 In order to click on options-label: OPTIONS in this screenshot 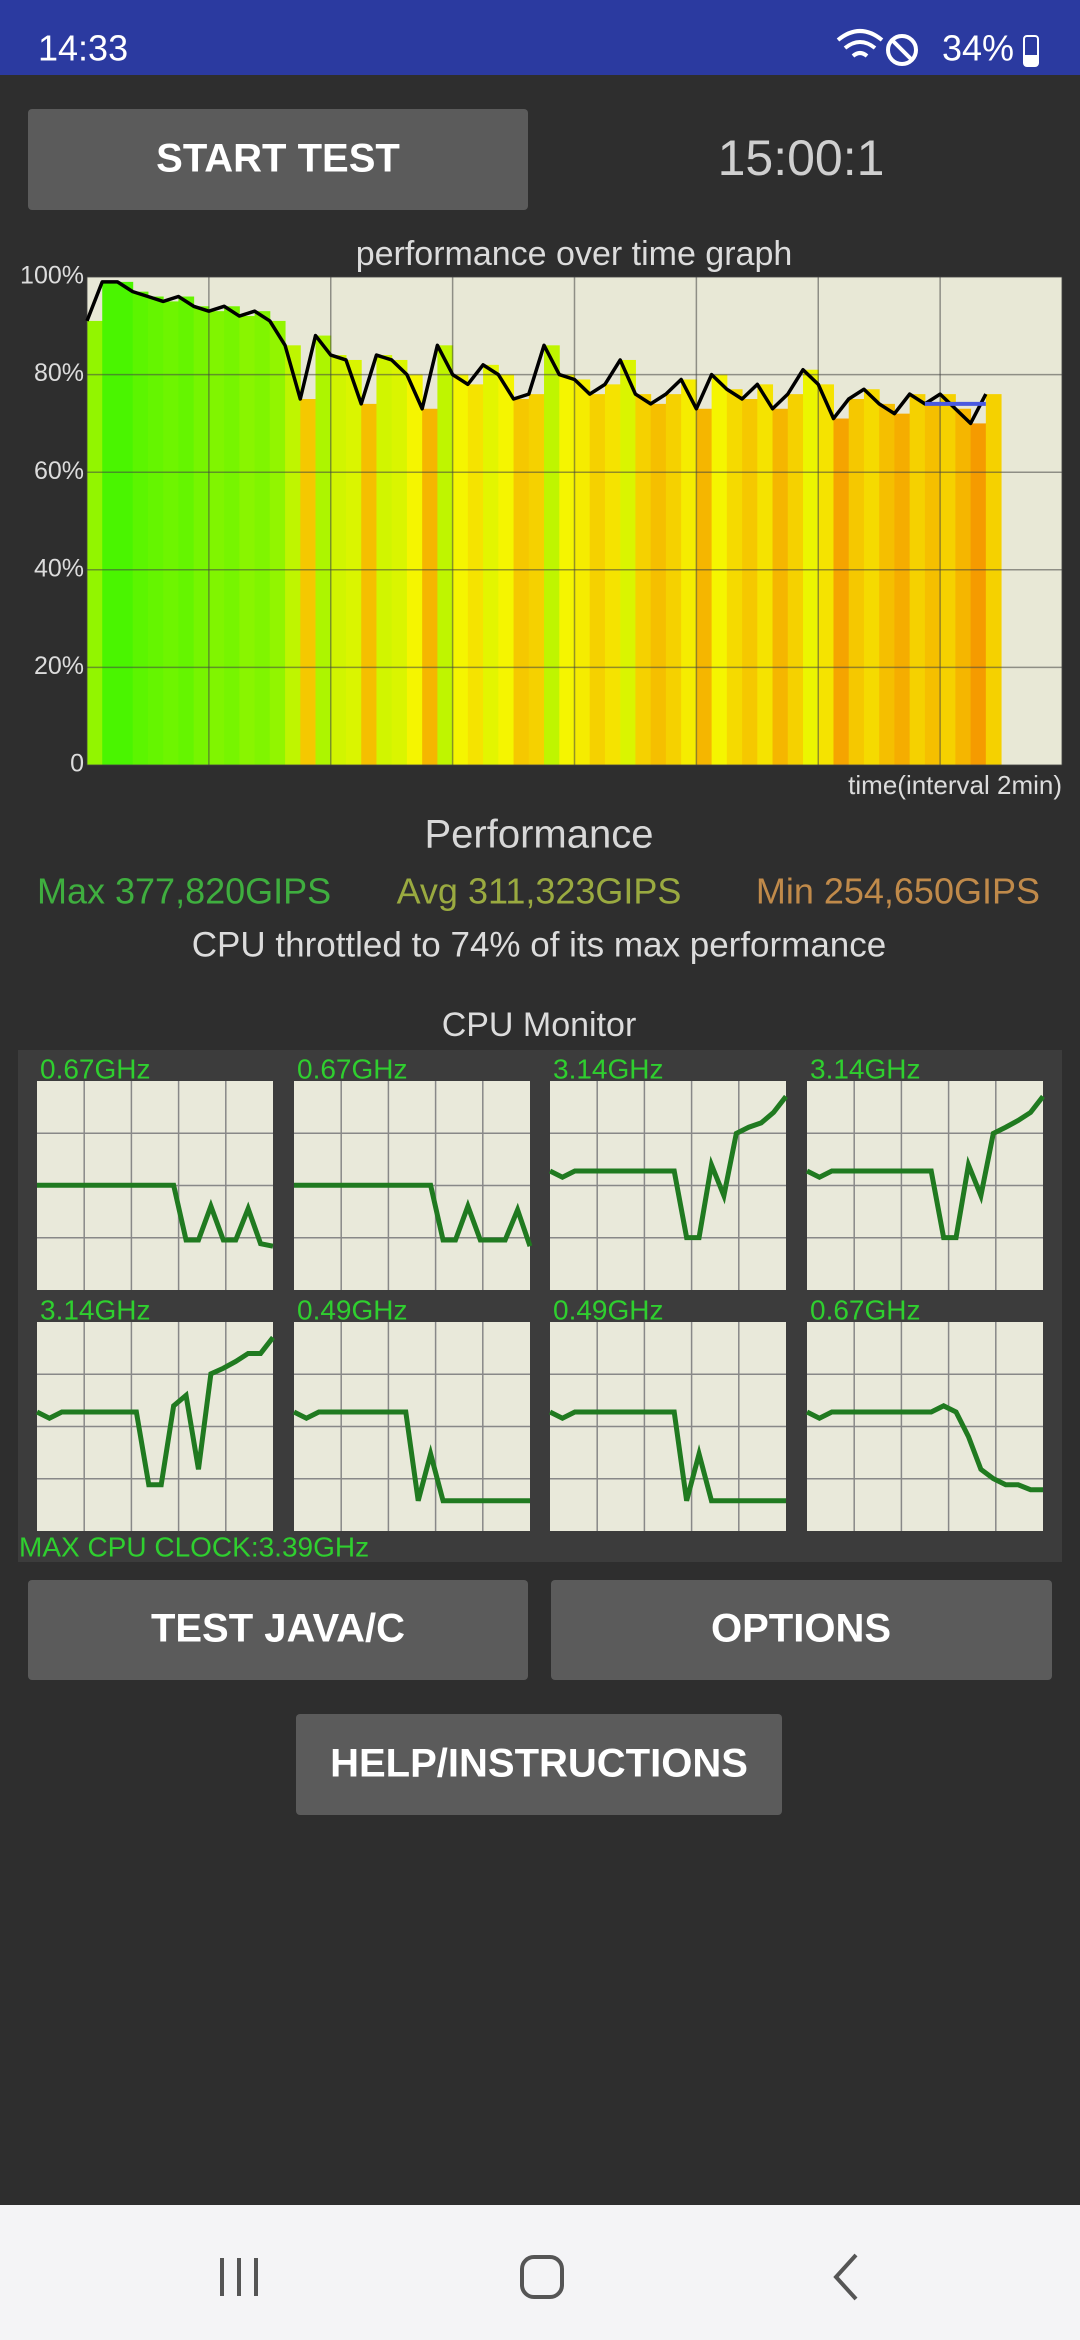, I will do `click(801, 1629)`.